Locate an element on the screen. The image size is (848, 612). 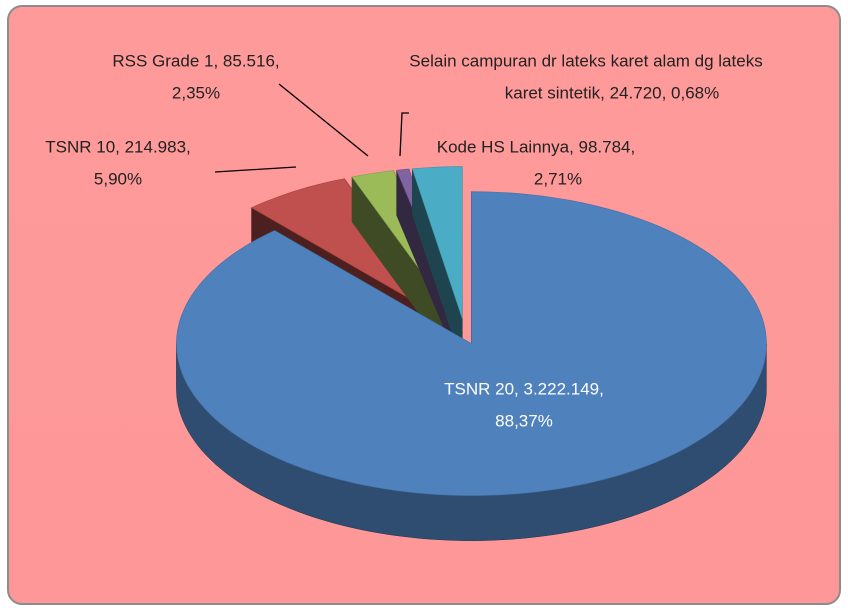
slice is located at coordinates (437, 242).